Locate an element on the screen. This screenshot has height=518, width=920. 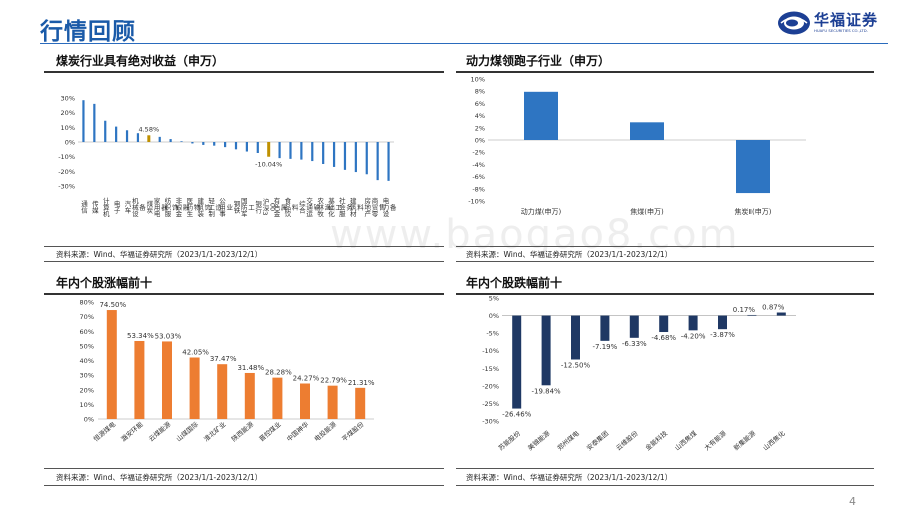
data-label: 74.50% is located at coordinates (112, 305).